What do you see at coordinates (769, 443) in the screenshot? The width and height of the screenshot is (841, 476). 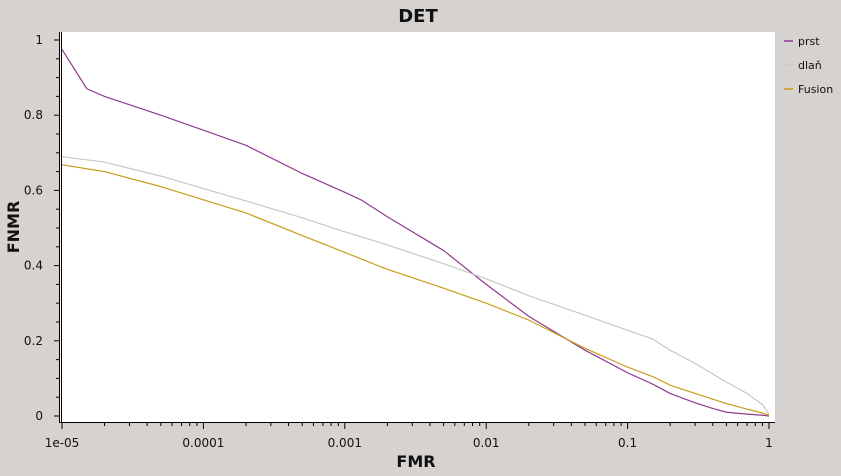 I see `x-tick-label: 1` at bounding box center [769, 443].